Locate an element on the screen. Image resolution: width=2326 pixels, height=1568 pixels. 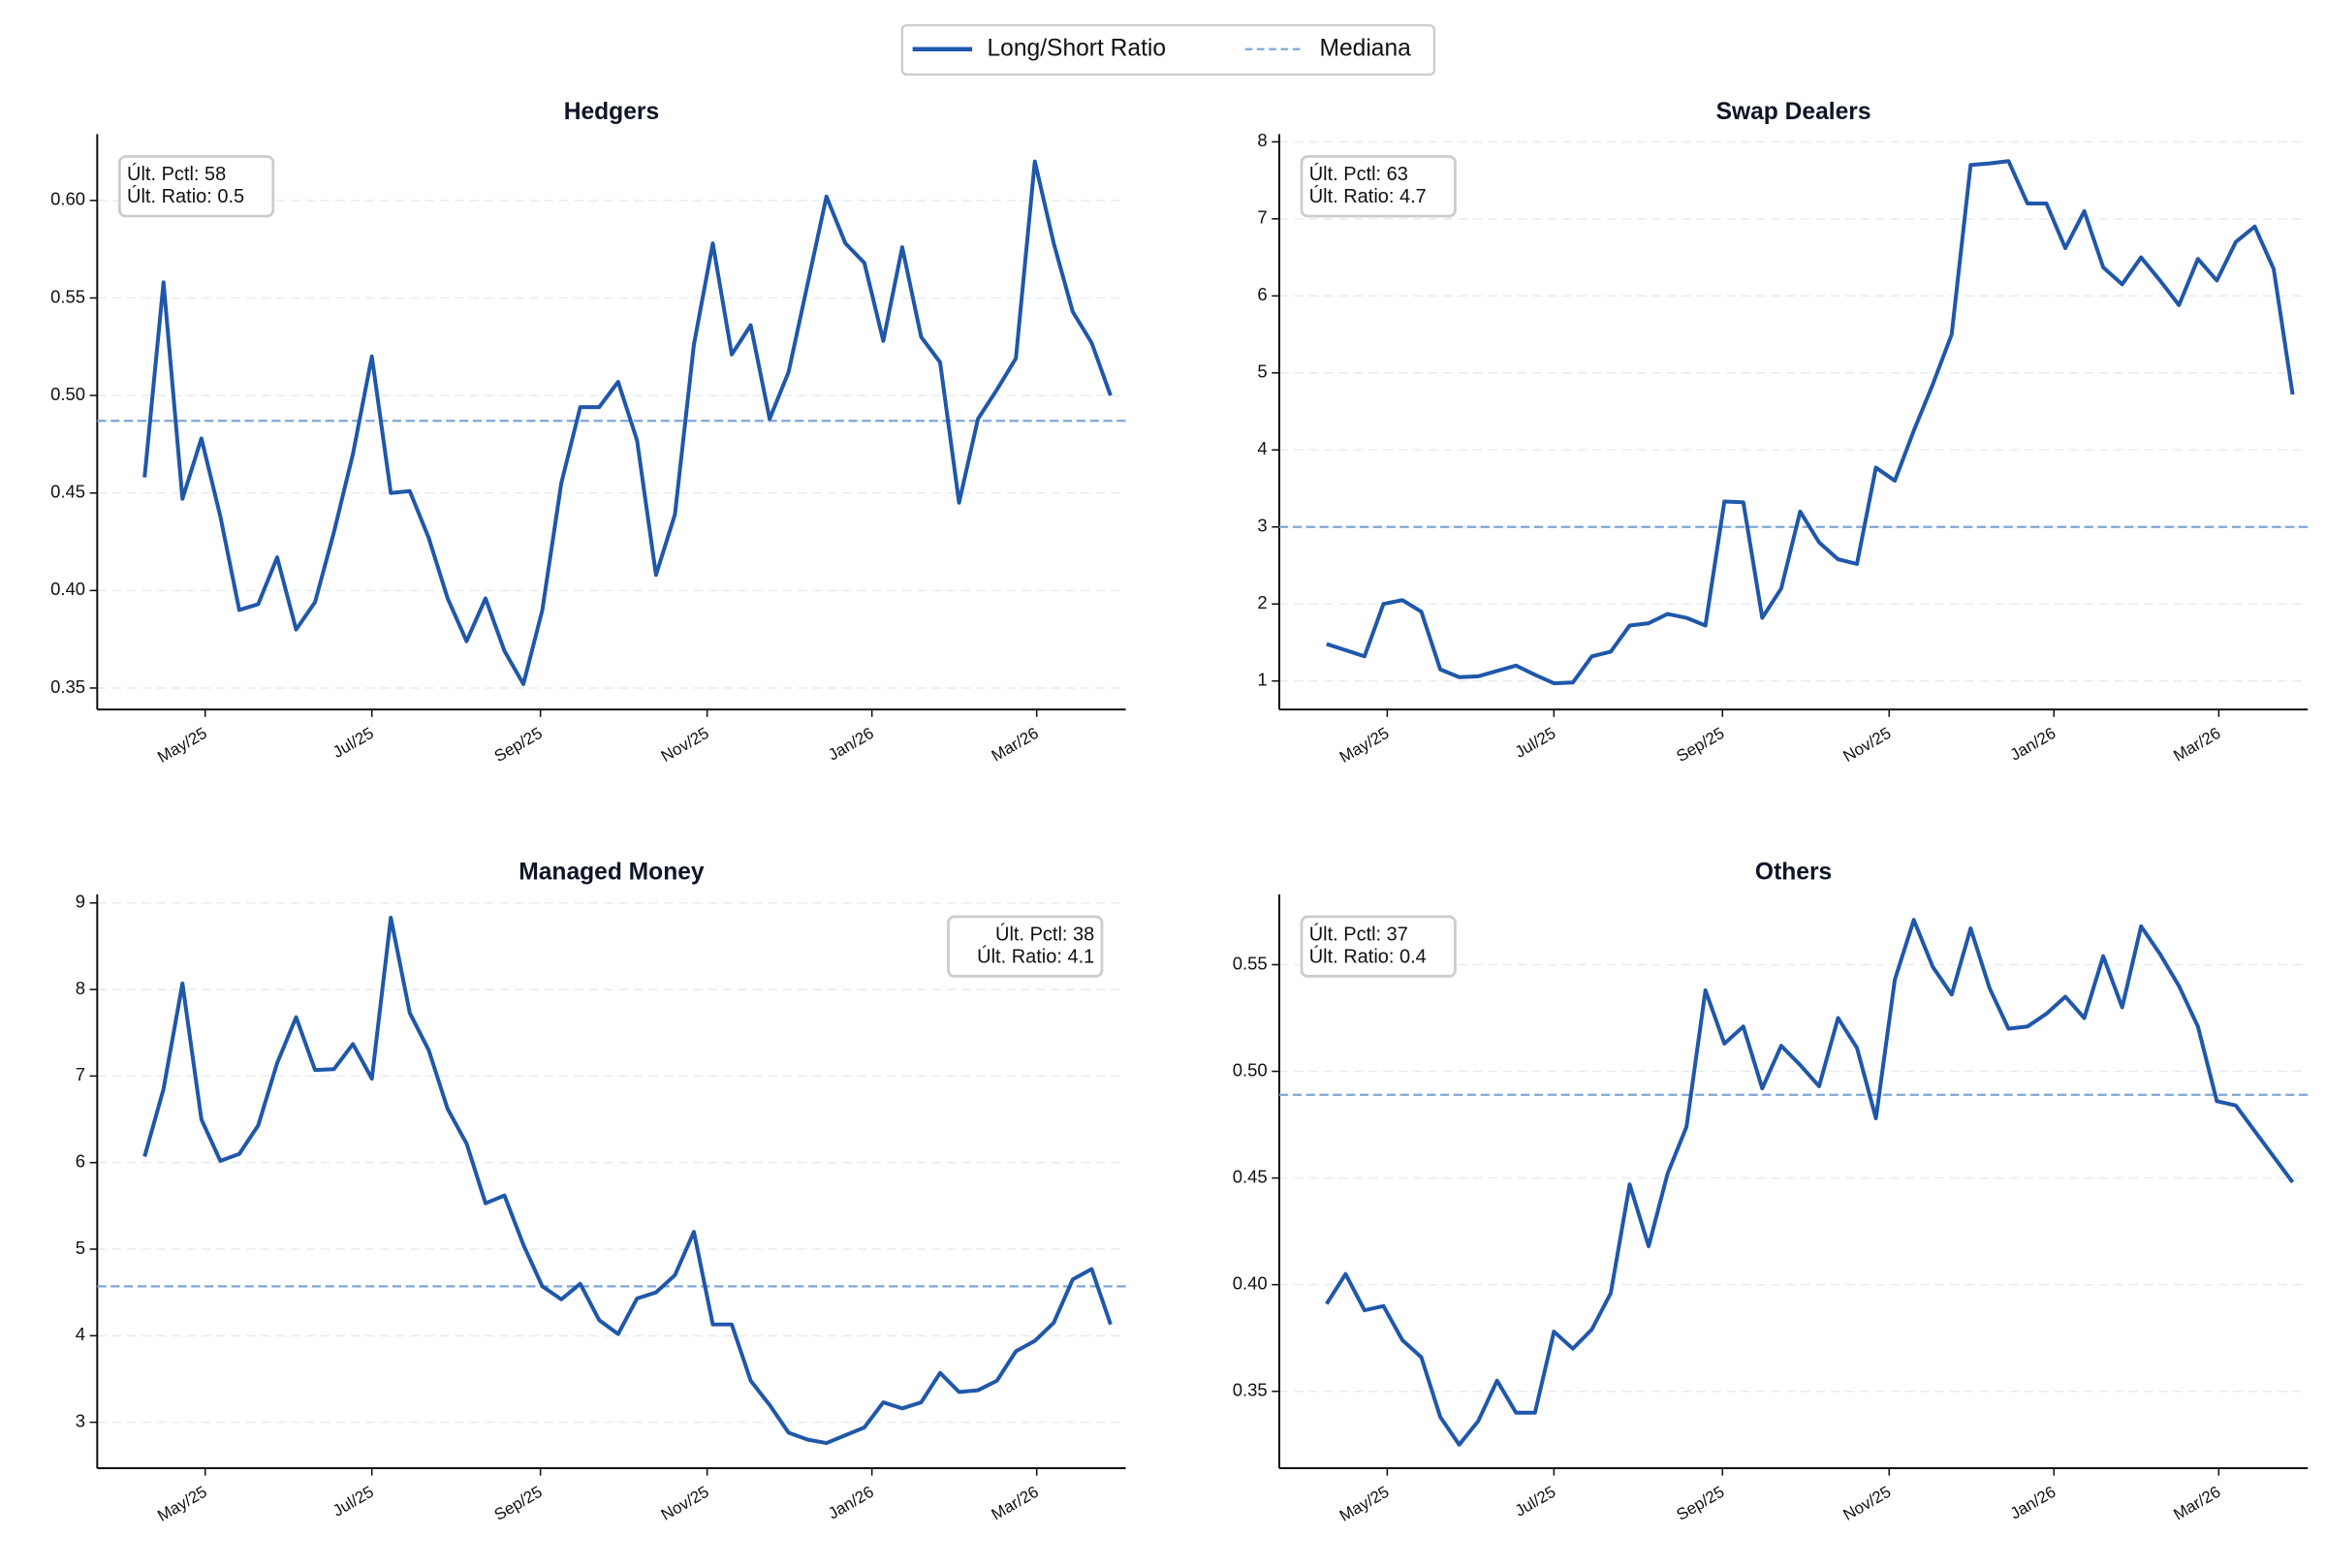
y-tick-label: 2 is located at coordinates (1262, 602).